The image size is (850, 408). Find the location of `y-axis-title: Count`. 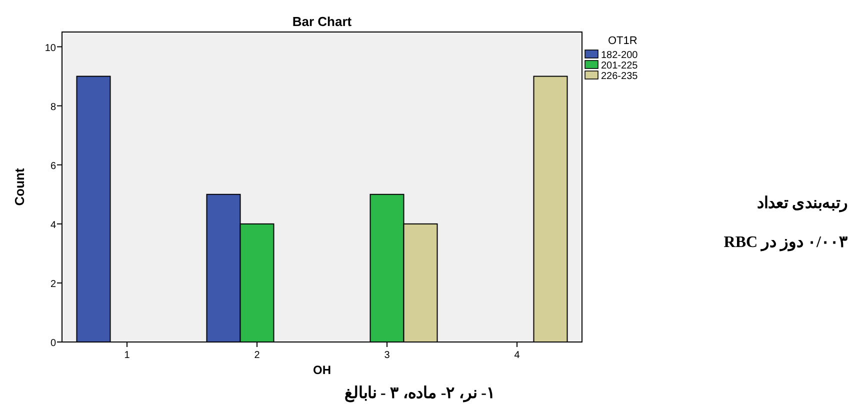

y-axis-title: Count is located at coordinates (19, 187).